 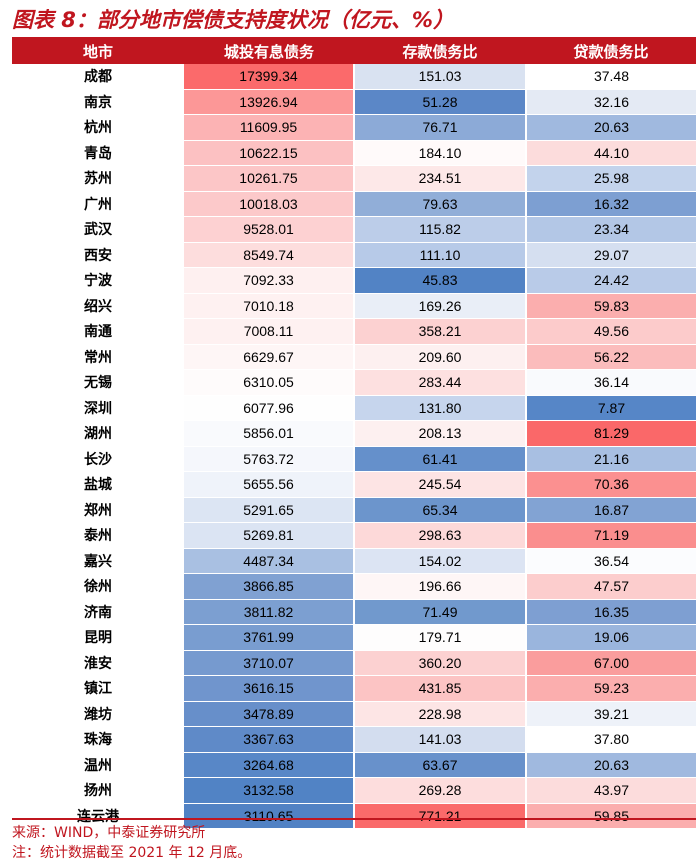 What do you see at coordinates (98, 535) in the screenshot?
I see `cell-city: 泰州` at bounding box center [98, 535].